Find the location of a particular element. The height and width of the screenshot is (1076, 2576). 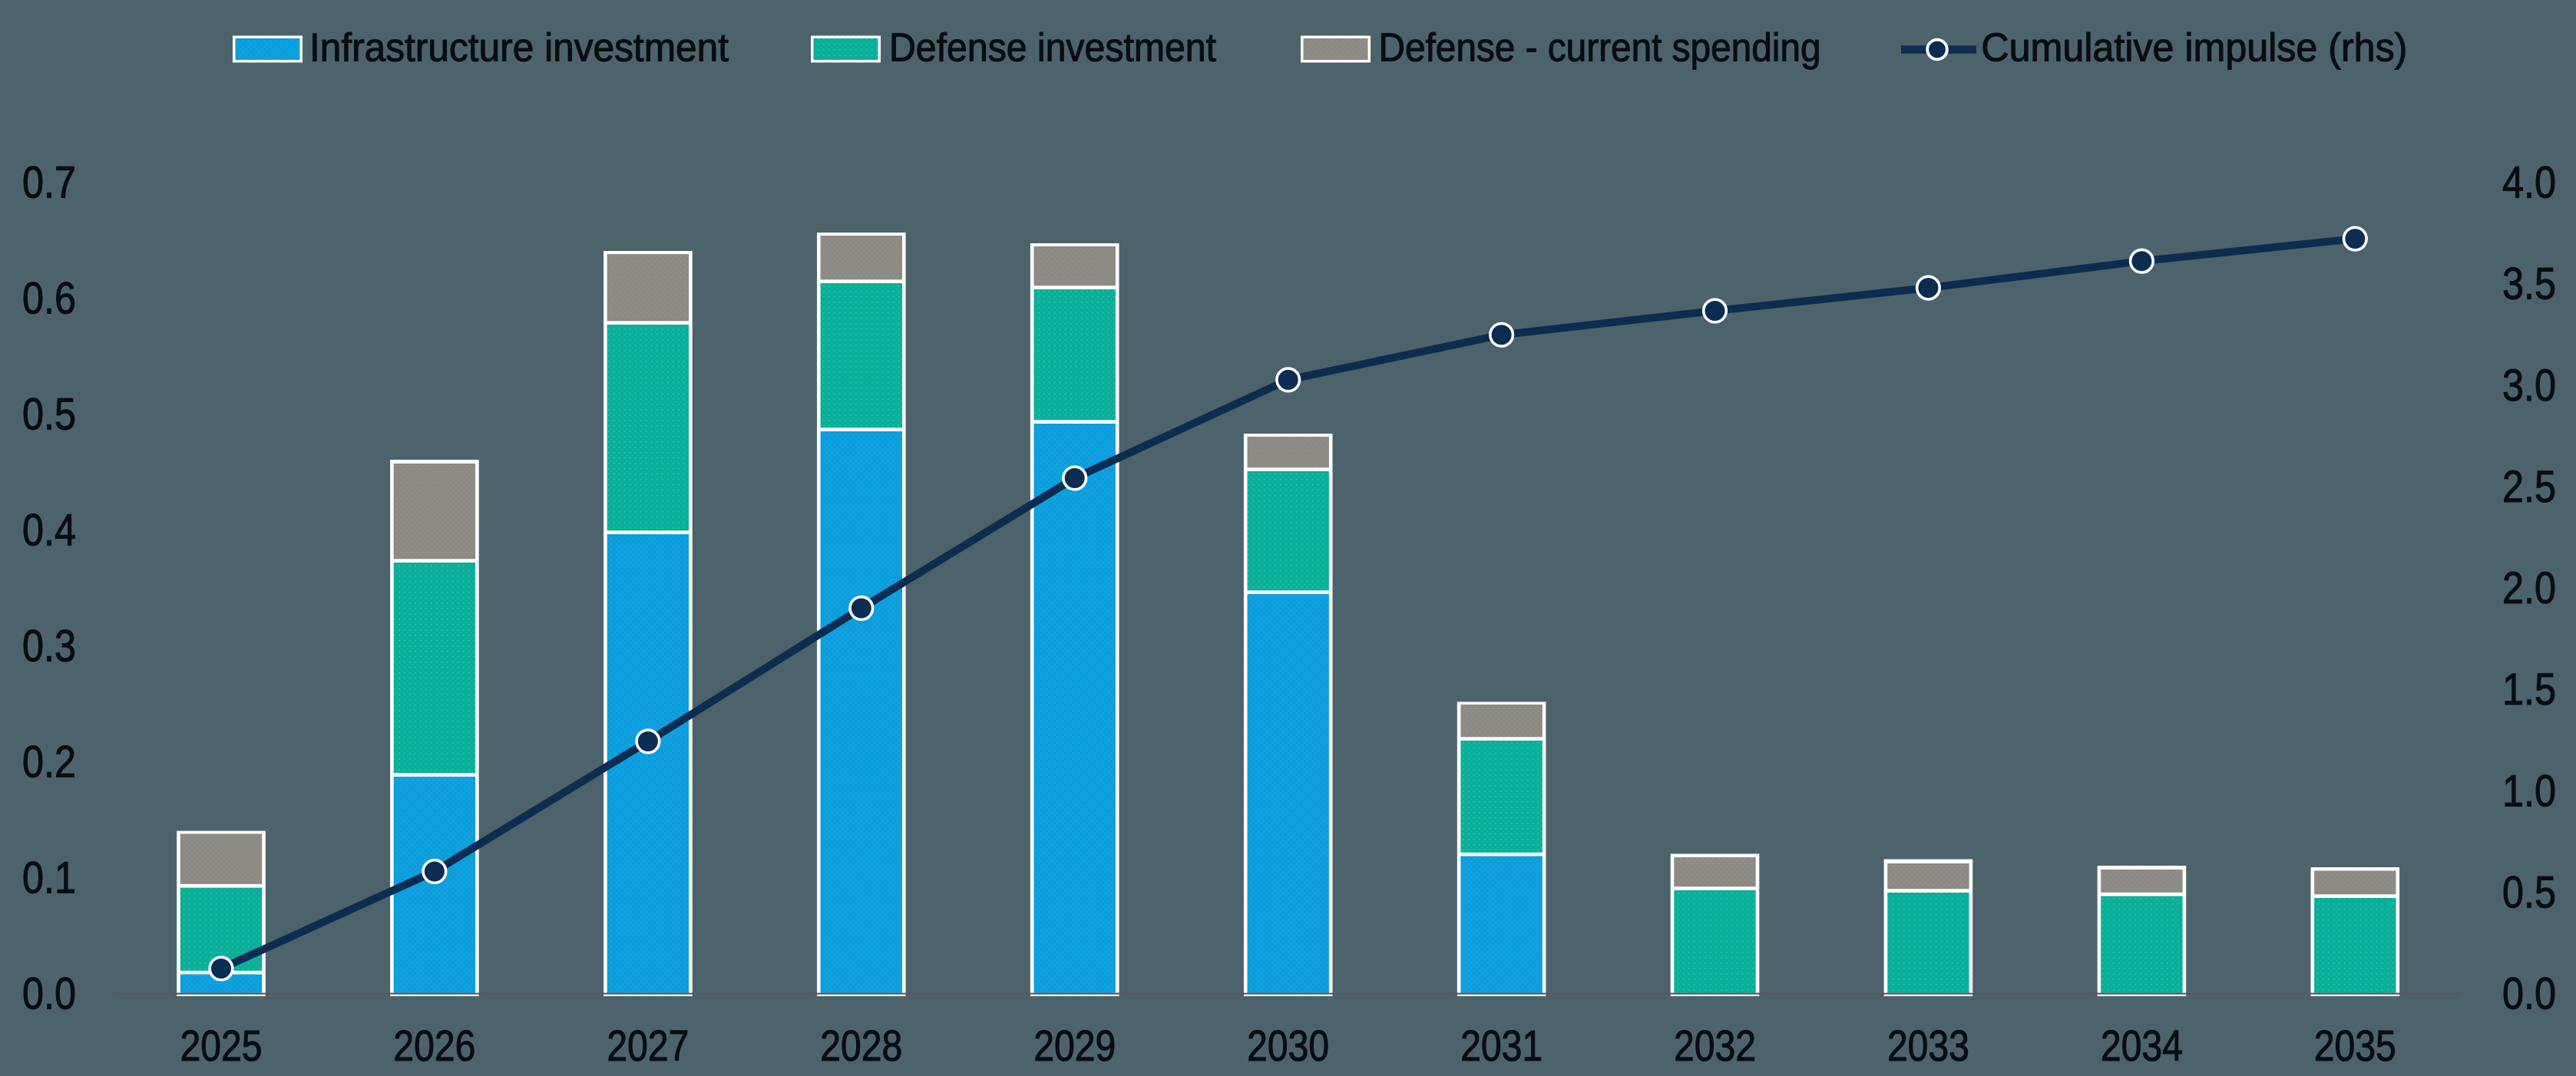

svg-text: 1.5 is located at coordinates (2529, 690).